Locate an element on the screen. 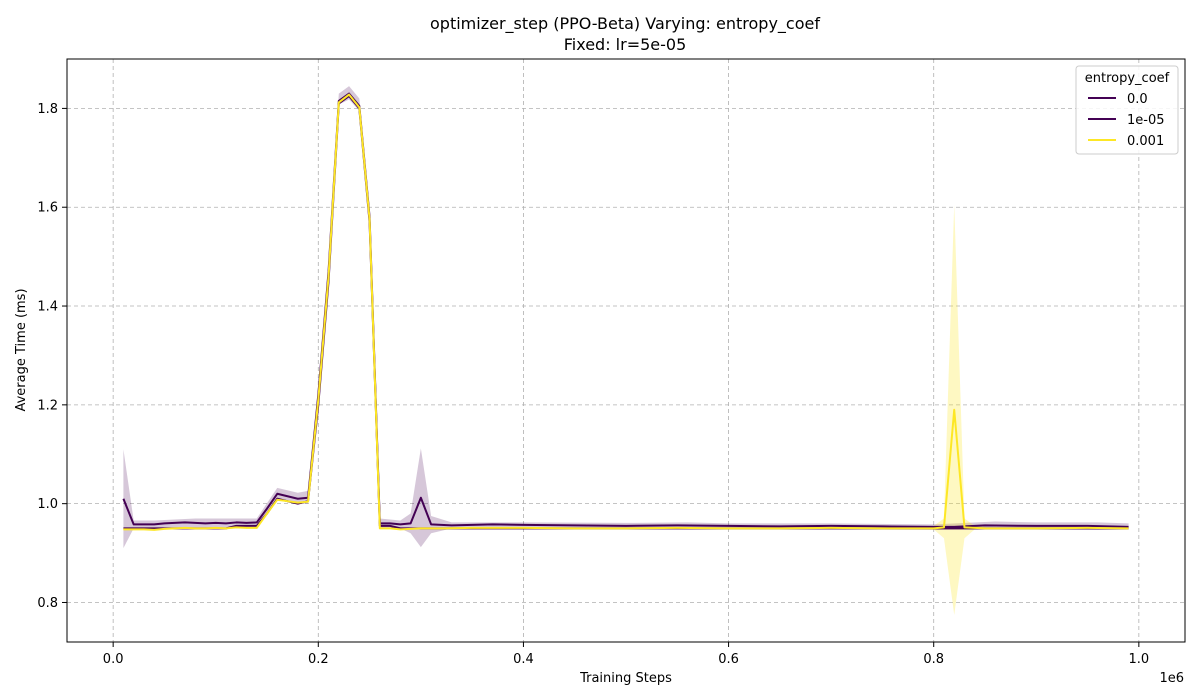 The image size is (1200, 700). legend-title: entropy_coef is located at coordinates (1127, 78).